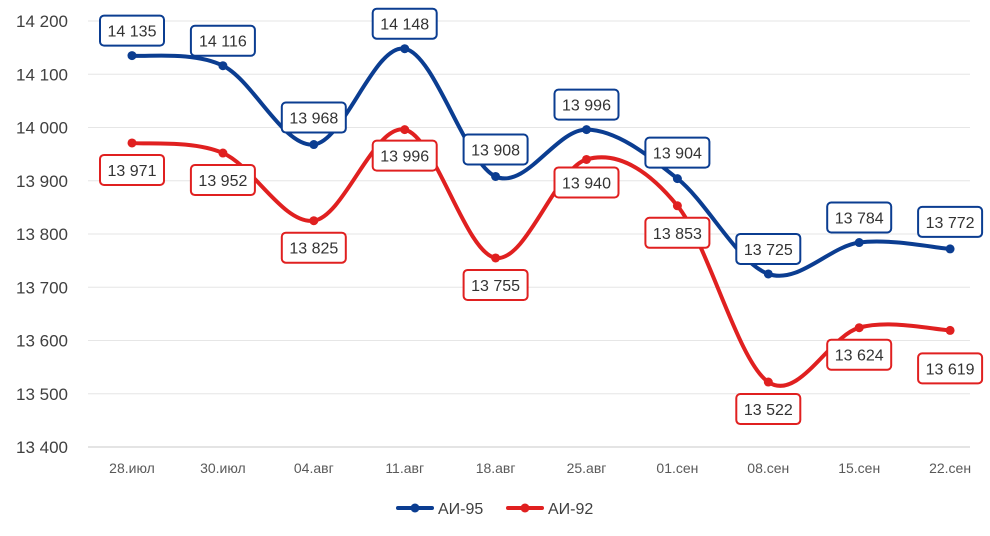 The width and height of the screenshot is (990, 536). I want to click on x-tick-label: 15.сен, so click(859, 468).